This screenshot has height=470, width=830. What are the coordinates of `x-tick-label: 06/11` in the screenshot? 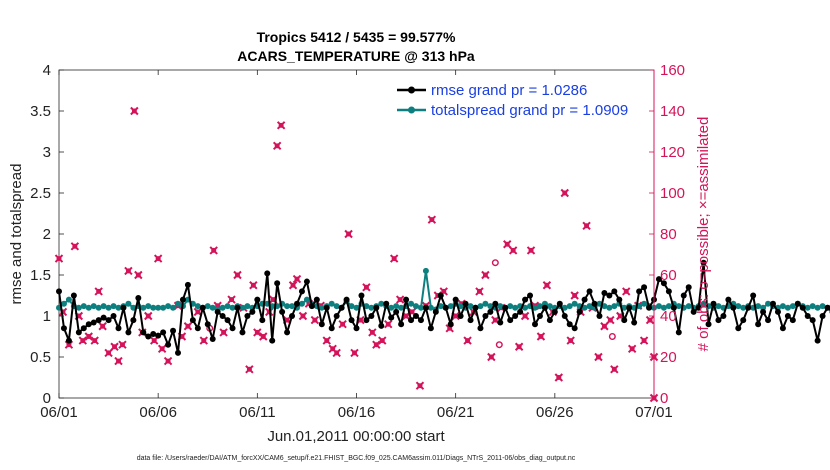 It's located at (257, 412).